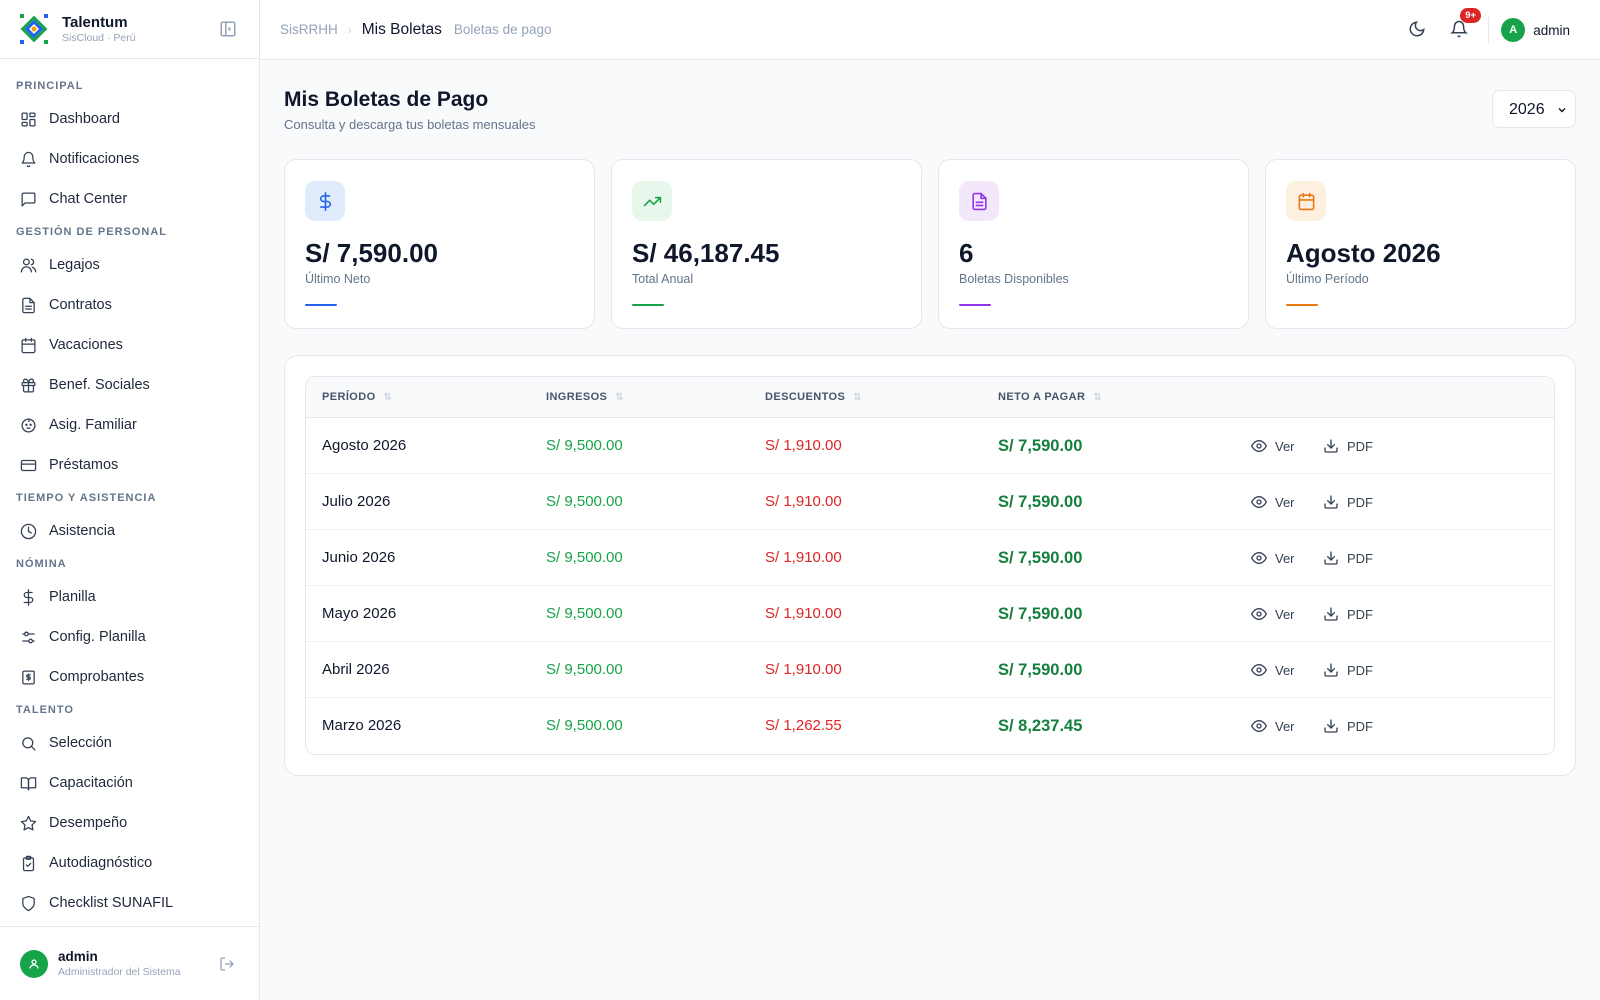  Describe the element at coordinates (28, 199) in the screenshot. I see `chat-icon` at that location.